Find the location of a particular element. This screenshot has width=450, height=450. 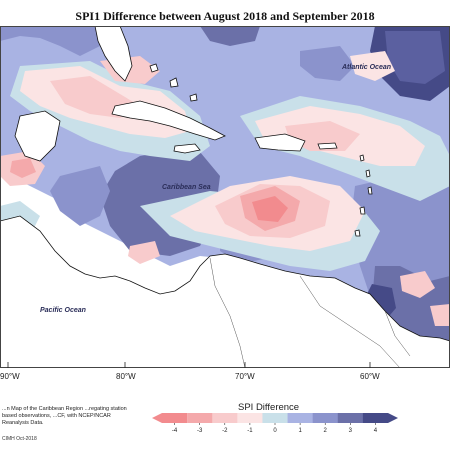

legend-tick-label: -4 is located at coordinates (175, 431).